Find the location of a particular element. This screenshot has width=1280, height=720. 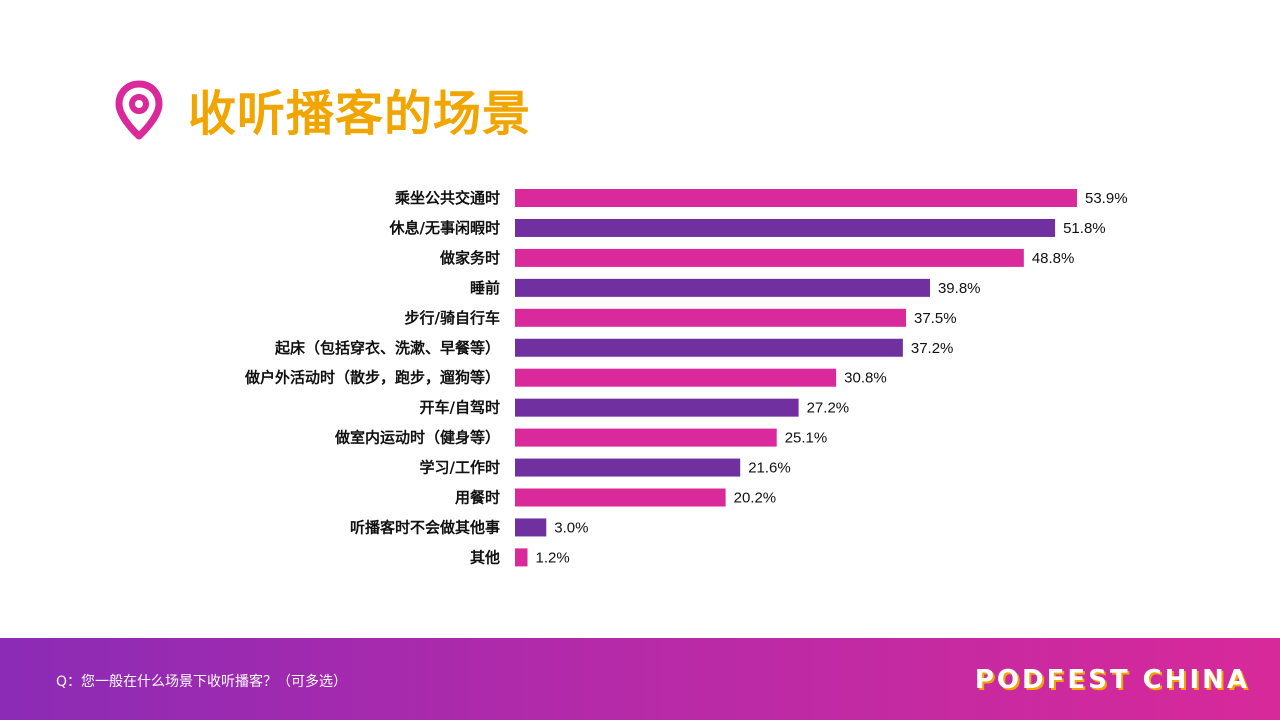

category-label: 做室内运动时（健身等） is located at coordinates (417, 438).